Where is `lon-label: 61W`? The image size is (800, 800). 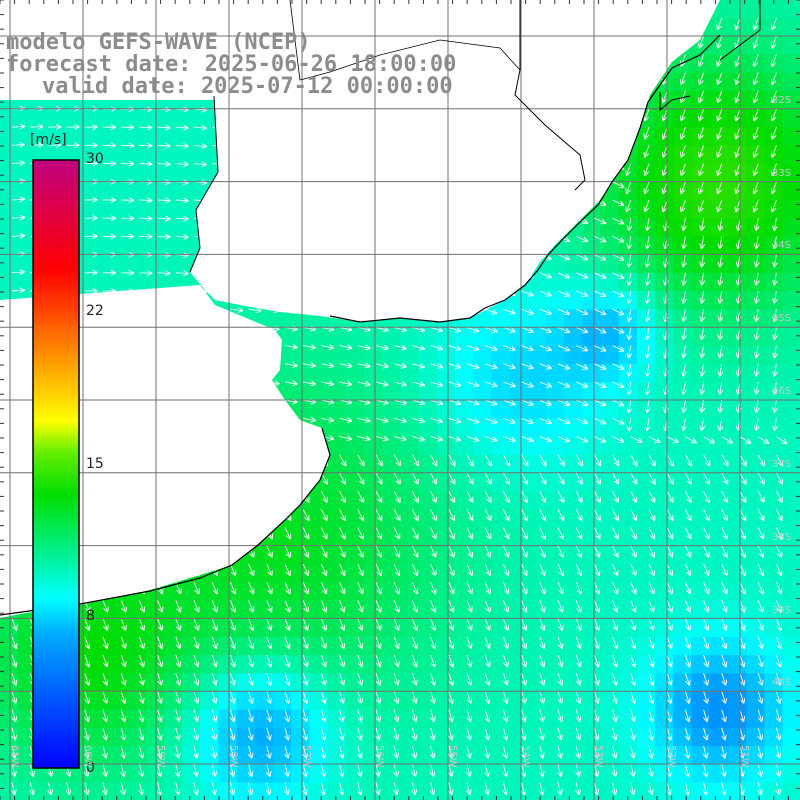
lon-label: 61W is located at coordinates (14, 756).